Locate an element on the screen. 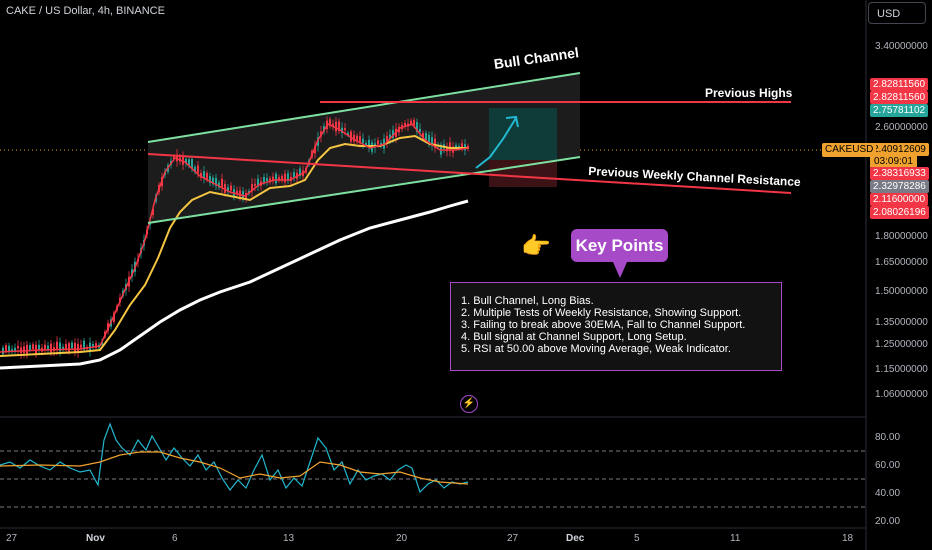  currency-button: USD is located at coordinates (897, 13).